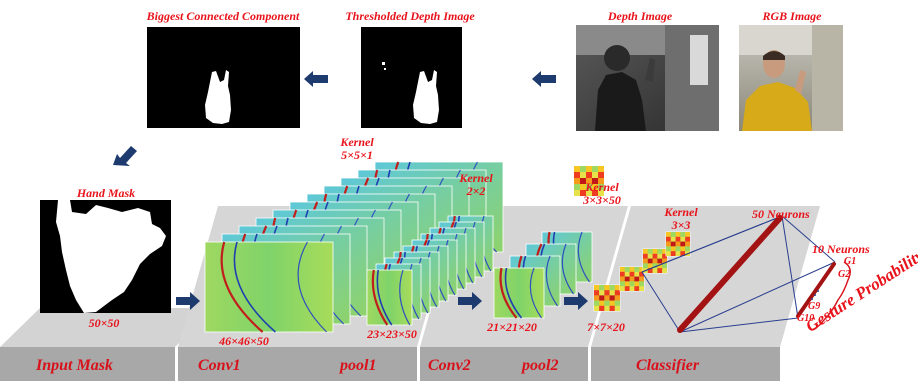 The image size is (918, 381). I want to click on label-g1: G1, so click(850, 261).